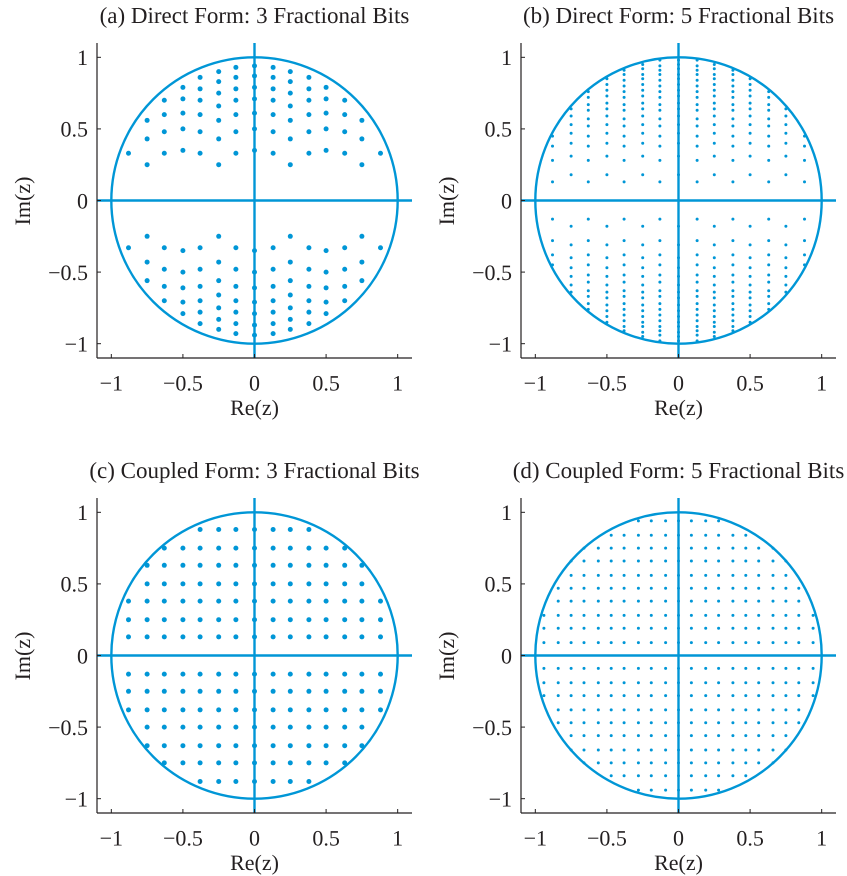 The image size is (847, 876). I want to click on chart-title: (d) Coupled Form: 5 Fractional Bits, so click(679, 471).